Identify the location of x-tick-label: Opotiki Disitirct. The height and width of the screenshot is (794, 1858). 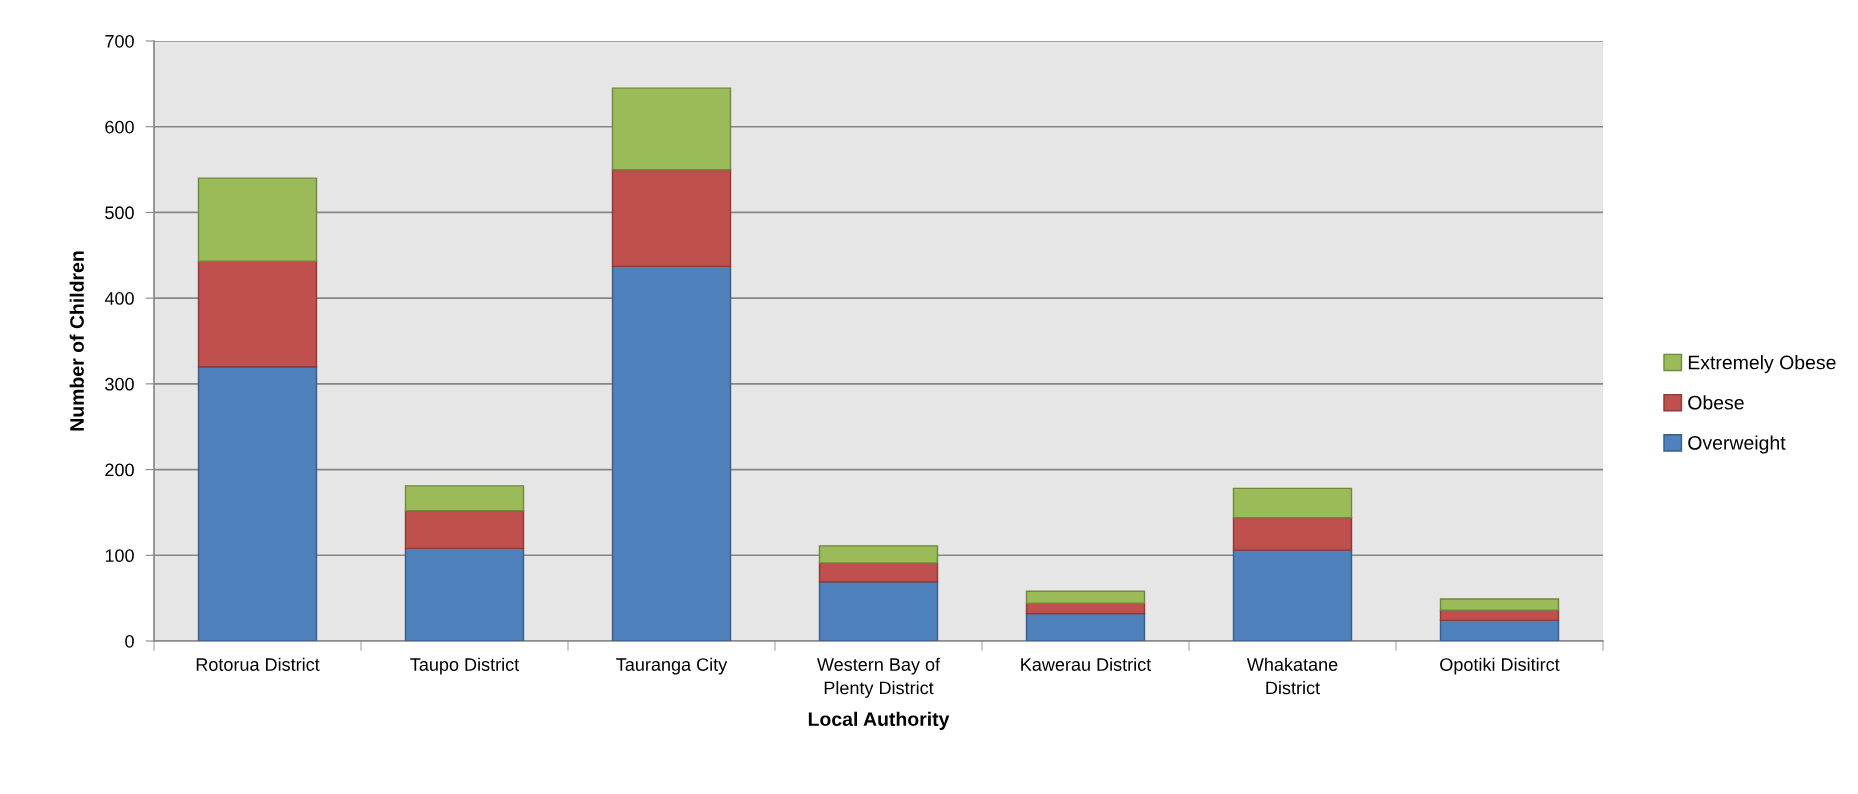
(1500, 666).